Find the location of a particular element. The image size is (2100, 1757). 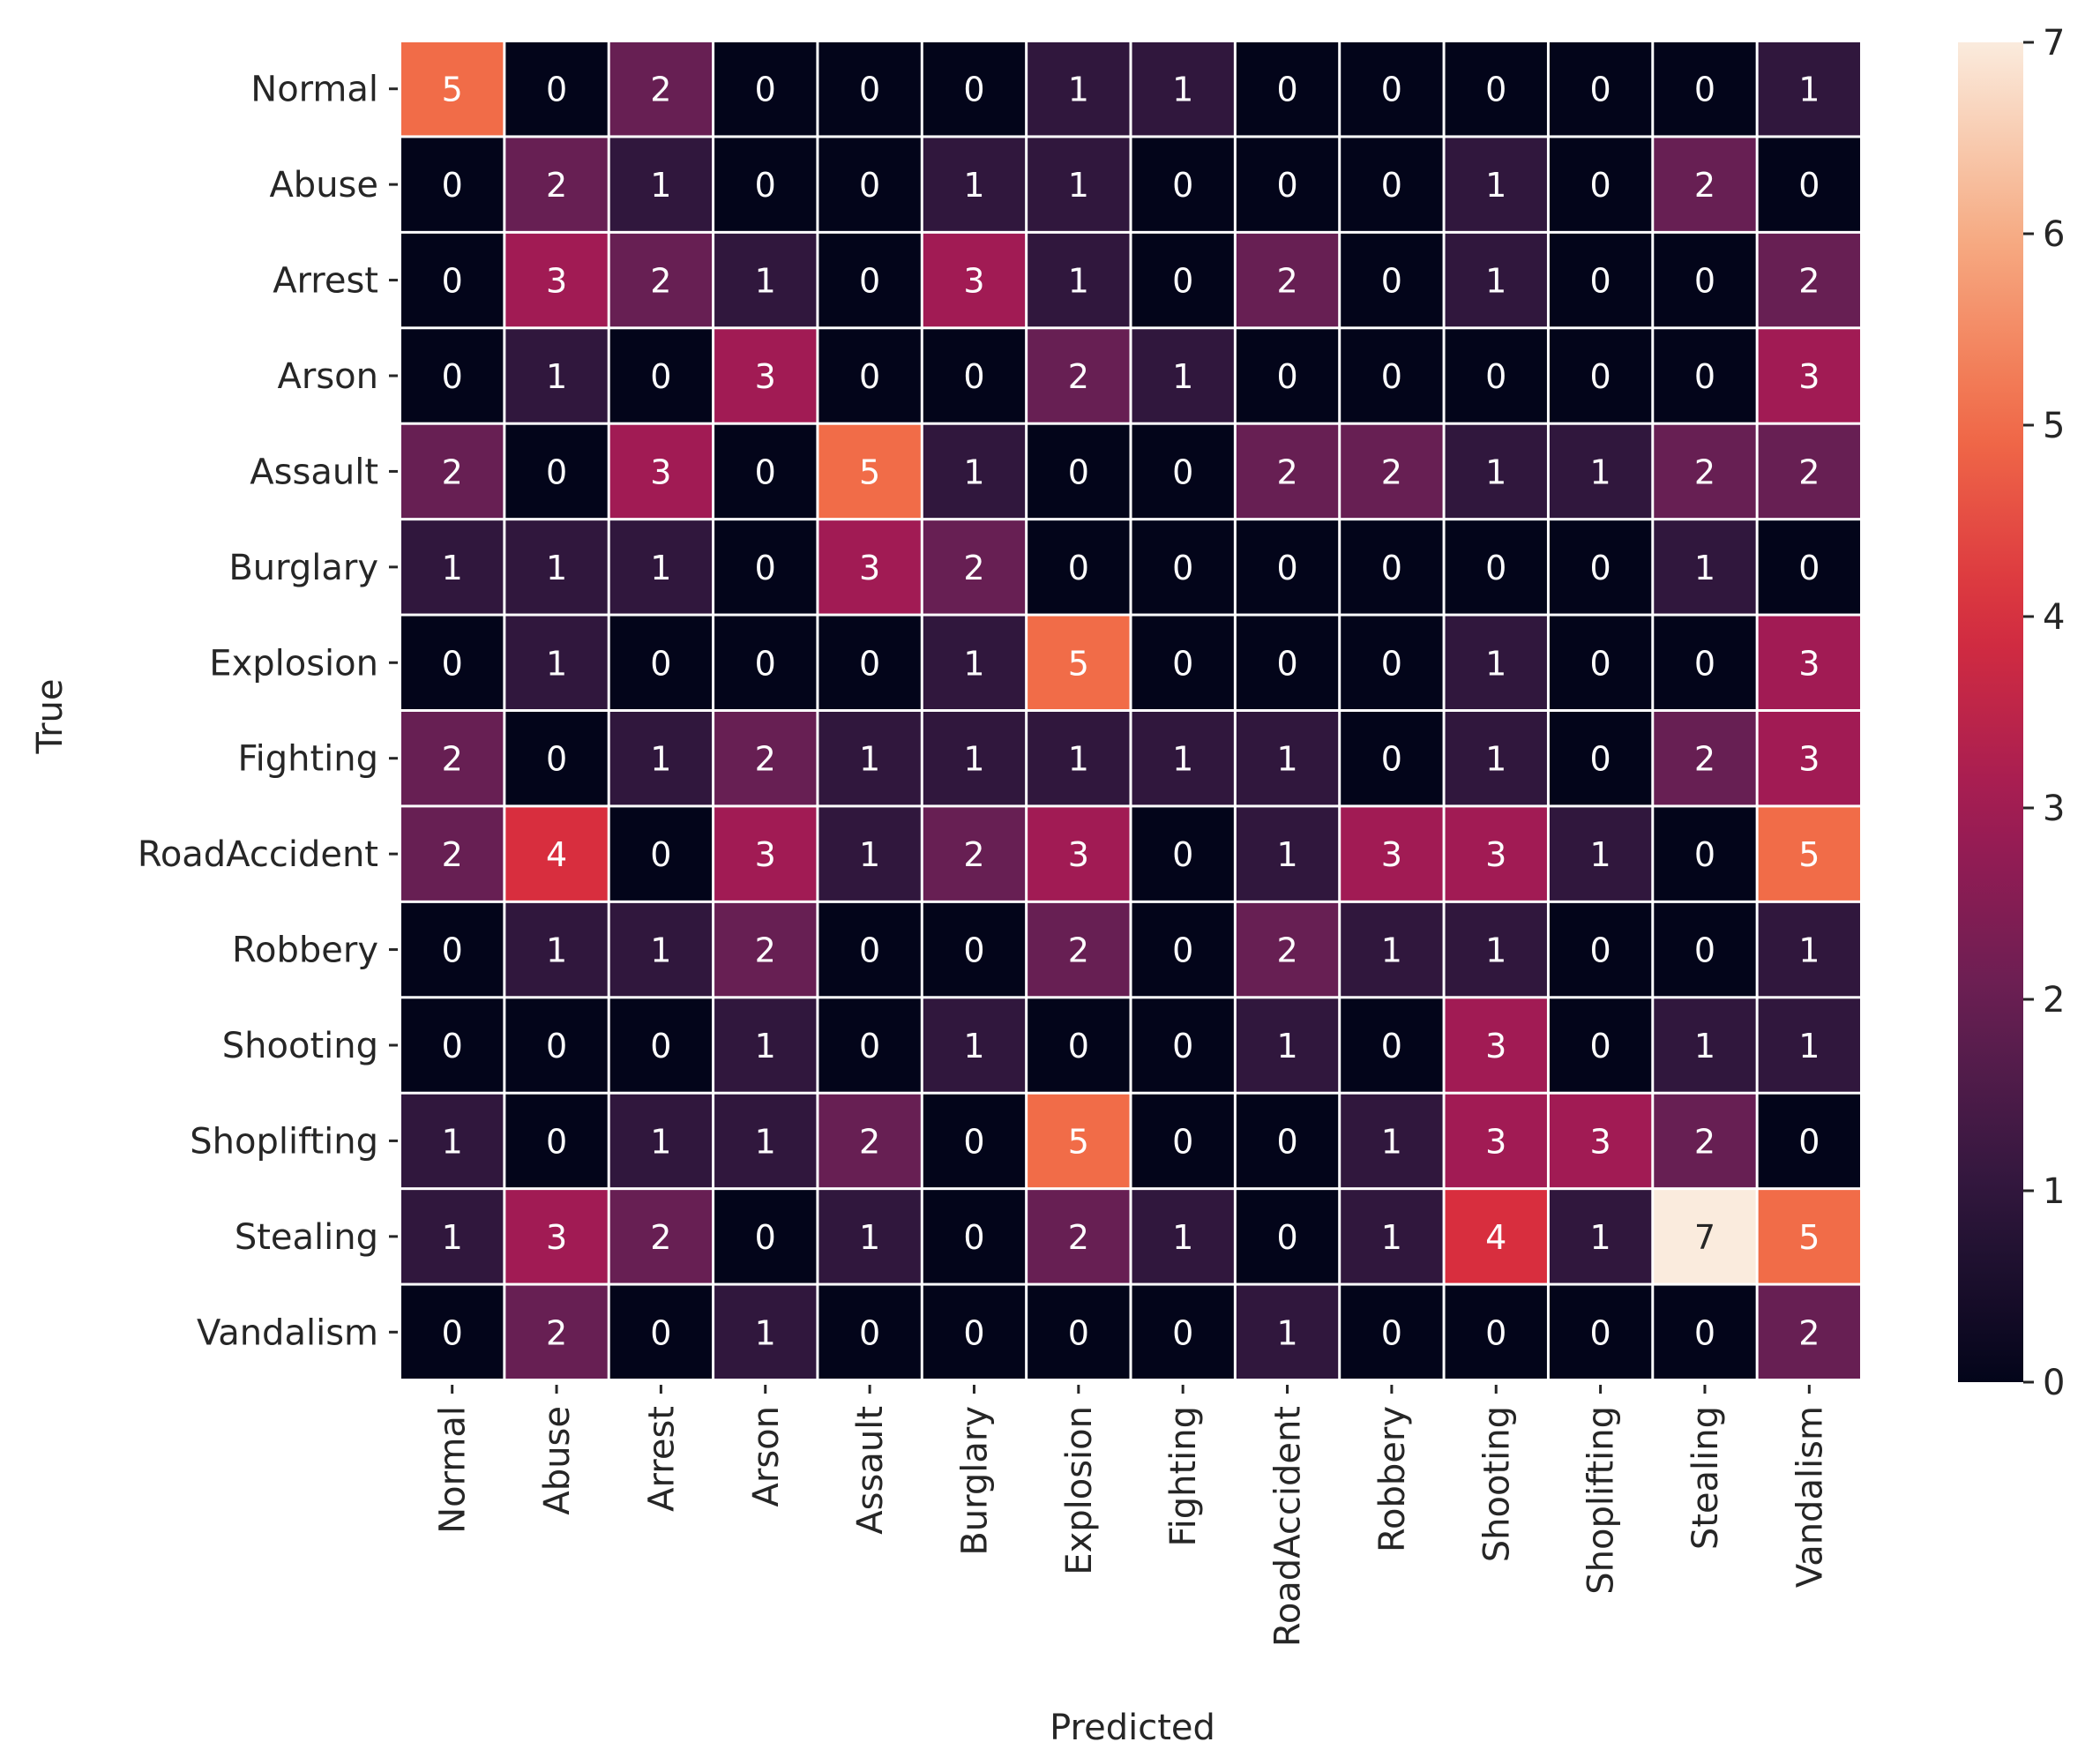

cell-r10-c9 is located at coordinates (1392, 1045).